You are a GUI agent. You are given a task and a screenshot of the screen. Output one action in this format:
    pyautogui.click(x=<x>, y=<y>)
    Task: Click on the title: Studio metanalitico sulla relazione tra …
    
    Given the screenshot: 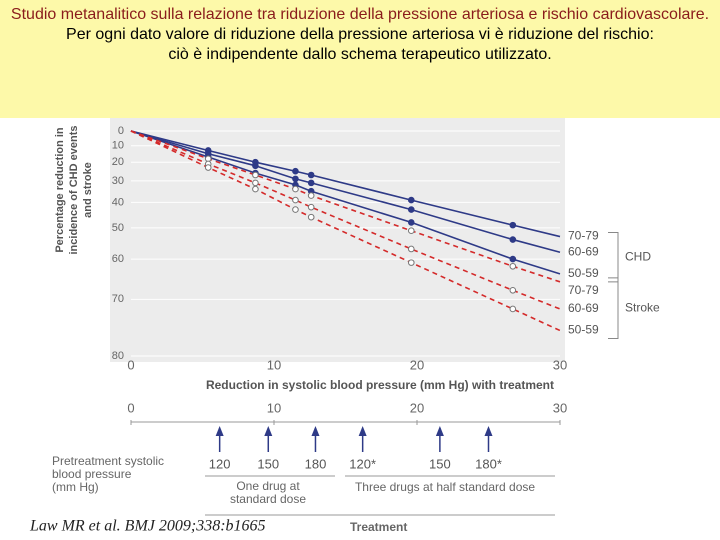 What is the action you would take?
    pyautogui.click(x=360, y=14)
    